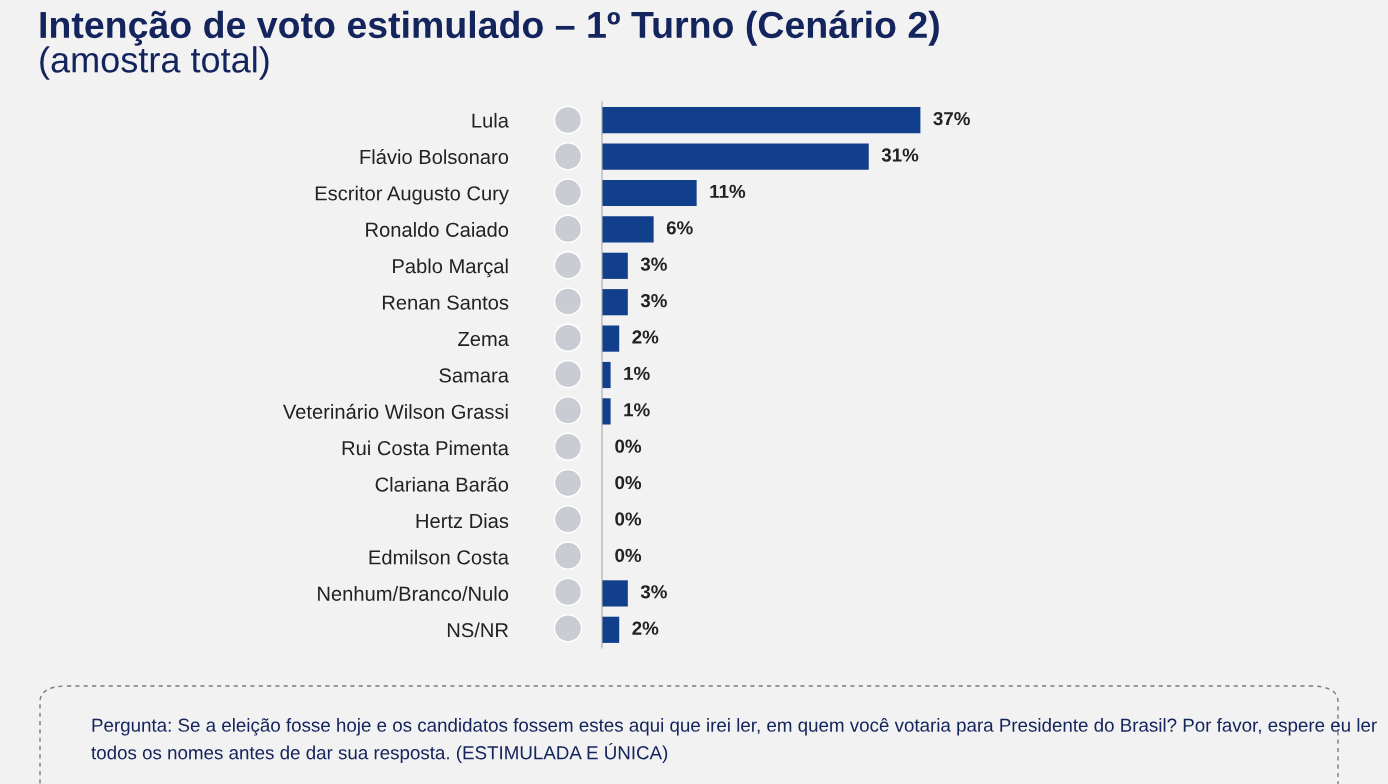 Image resolution: width=1388 pixels, height=784 pixels. Describe the element at coordinates (474, 375) in the screenshot. I see `y-tick-label: Samara` at that location.